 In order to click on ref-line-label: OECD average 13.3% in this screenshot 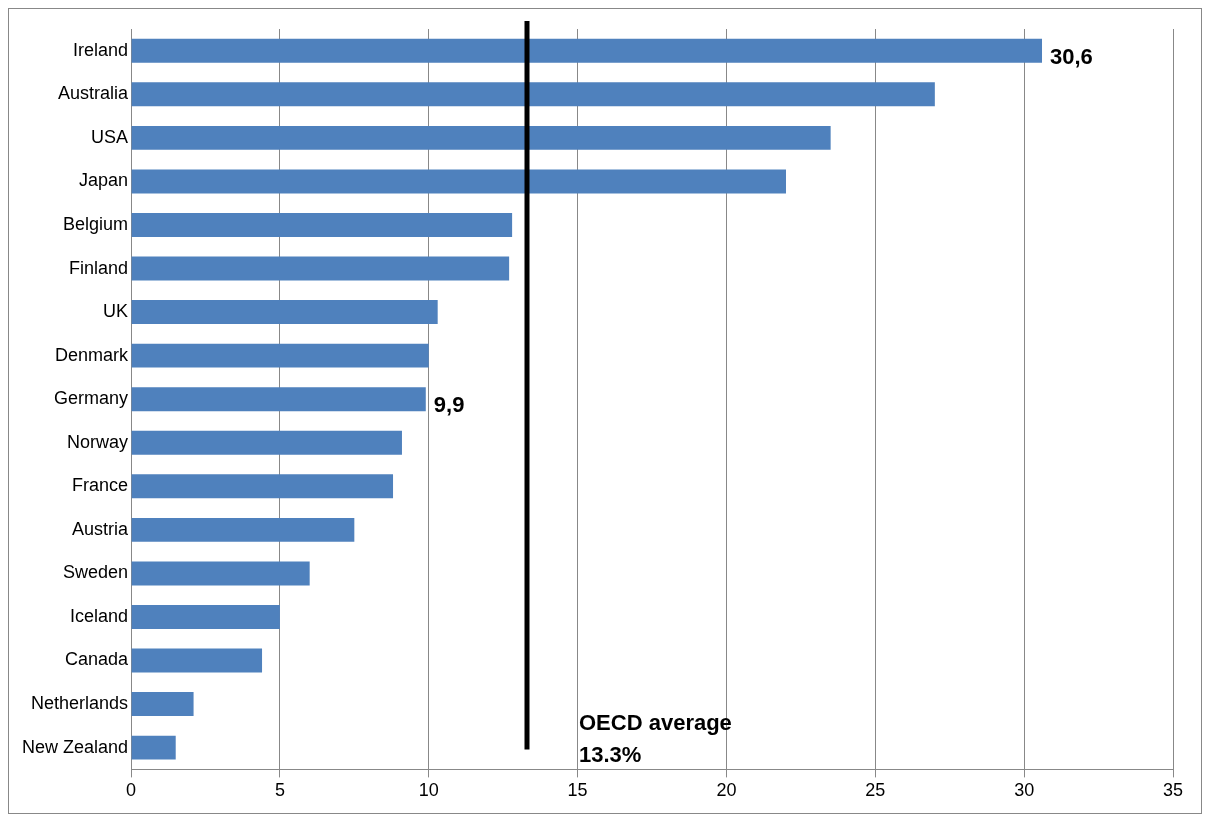, I will do `click(655, 739)`.